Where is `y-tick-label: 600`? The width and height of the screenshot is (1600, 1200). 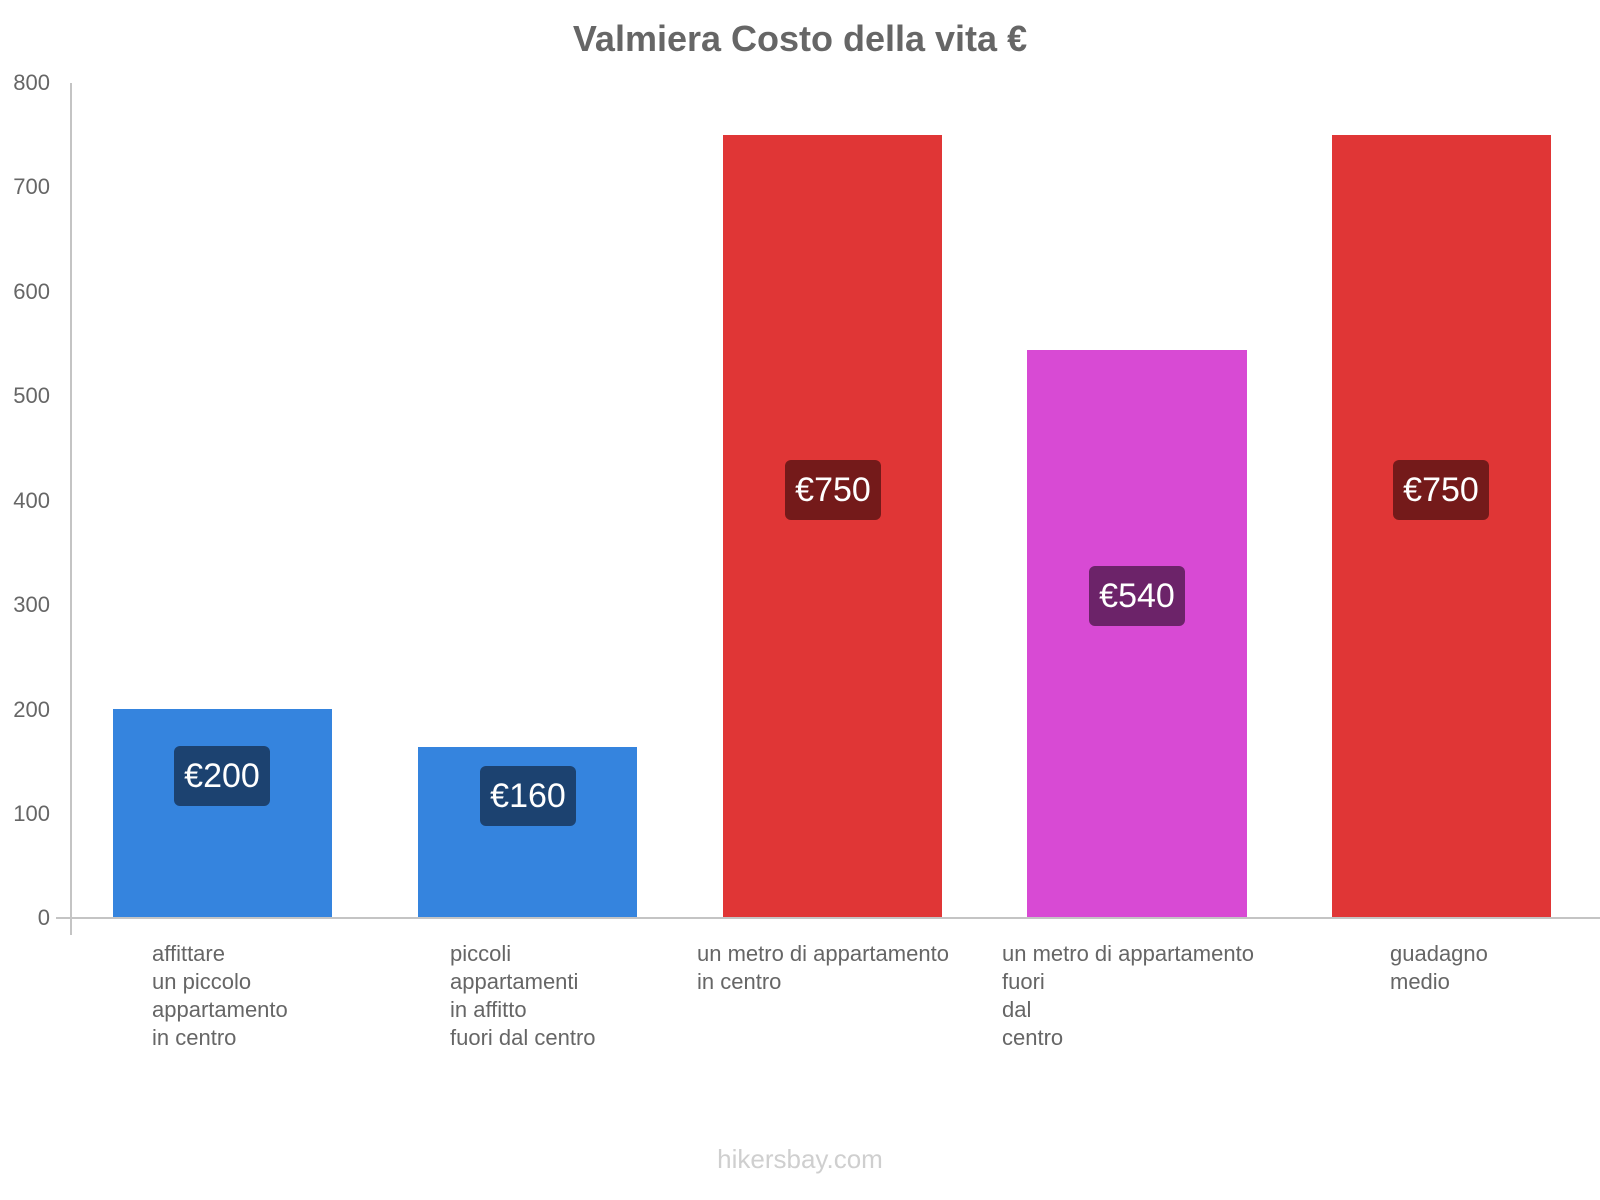 y-tick-label: 600 is located at coordinates (31, 291).